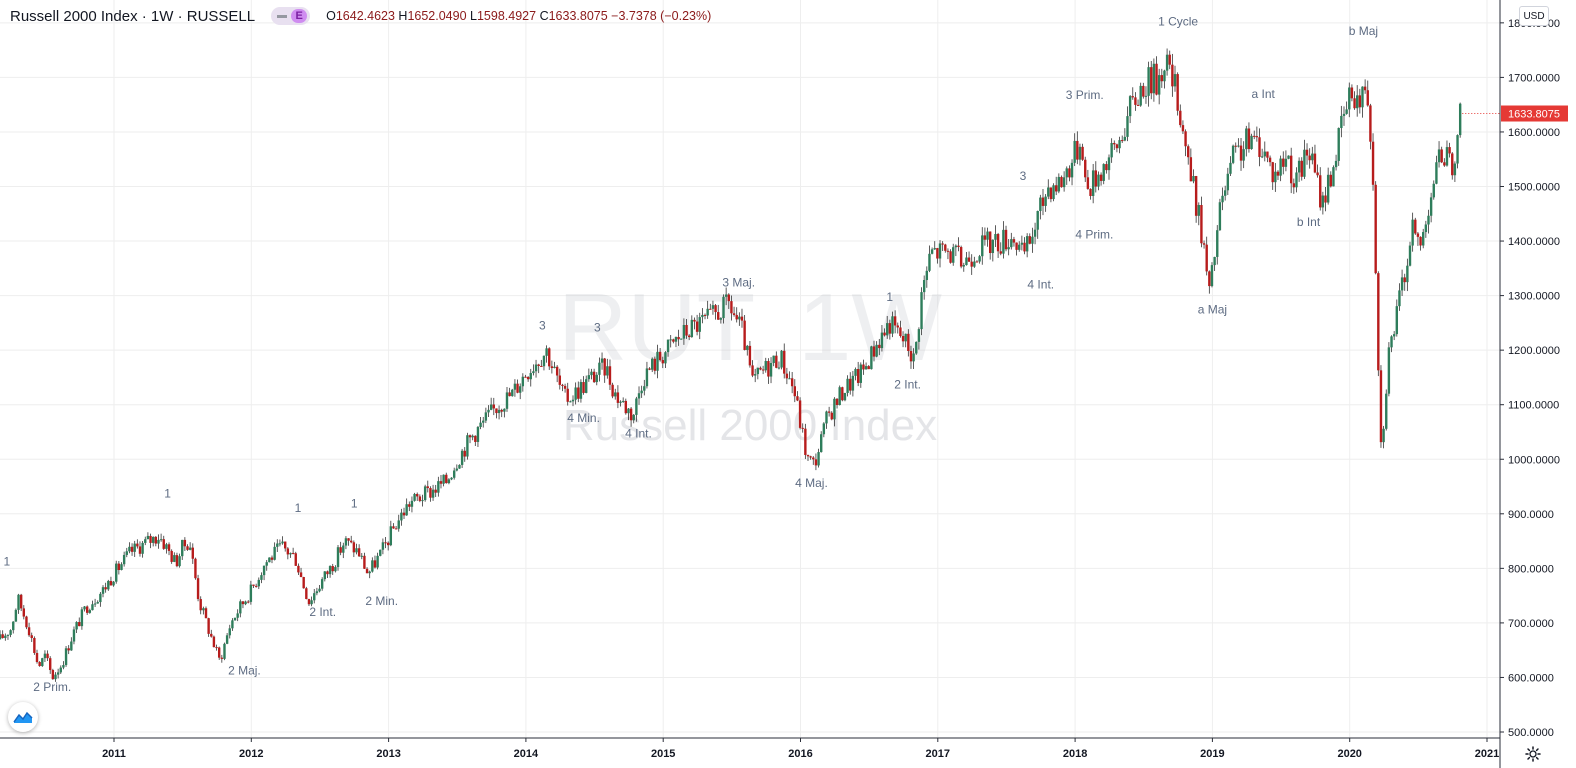  Describe the element at coordinates (1264, 94) in the screenshot. I see `wave-label: a Int` at that location.